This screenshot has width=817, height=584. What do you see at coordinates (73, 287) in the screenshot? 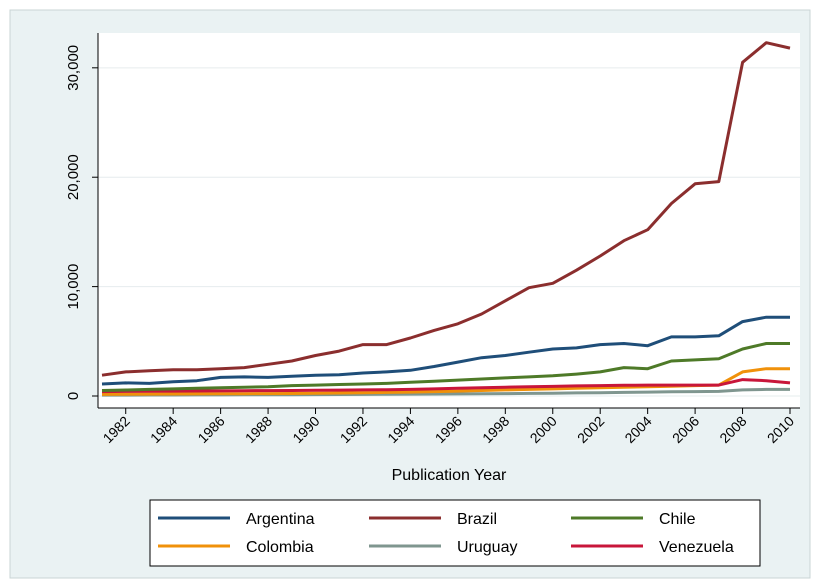
I see `y-tick-label: 10,000` at bounding box center [73, 287].